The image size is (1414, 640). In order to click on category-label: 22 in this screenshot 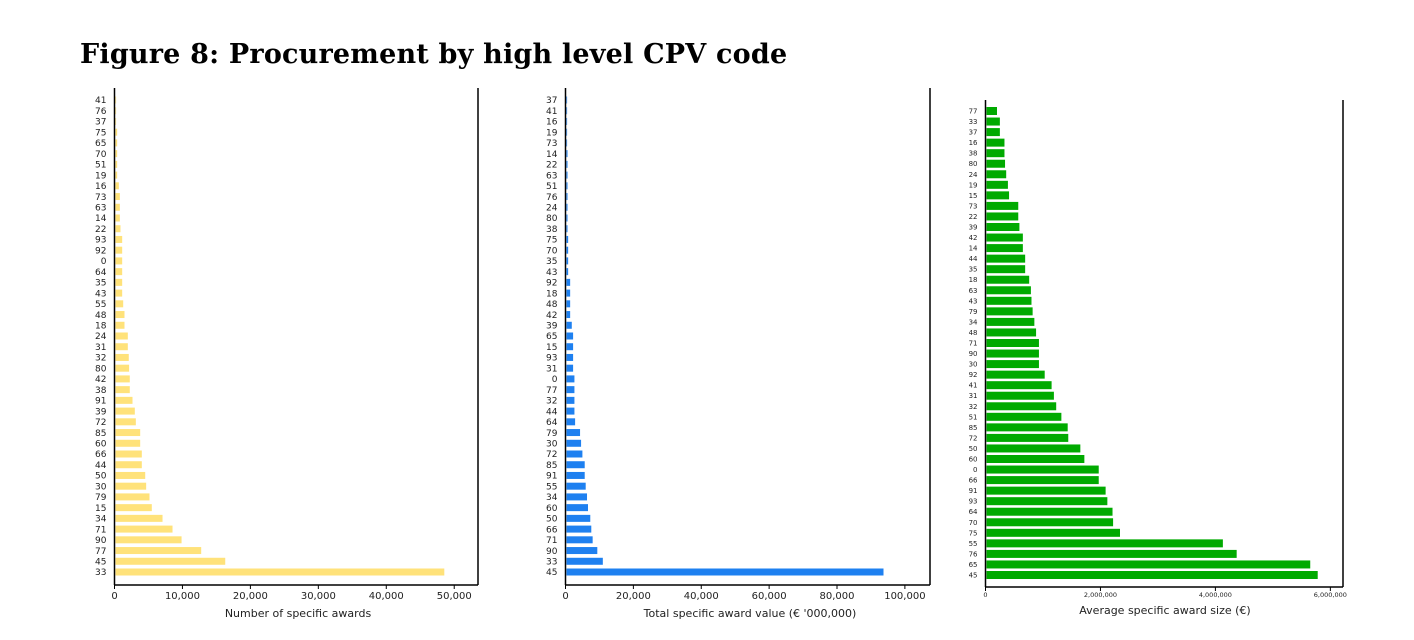, I will do `click(973, 217)`.